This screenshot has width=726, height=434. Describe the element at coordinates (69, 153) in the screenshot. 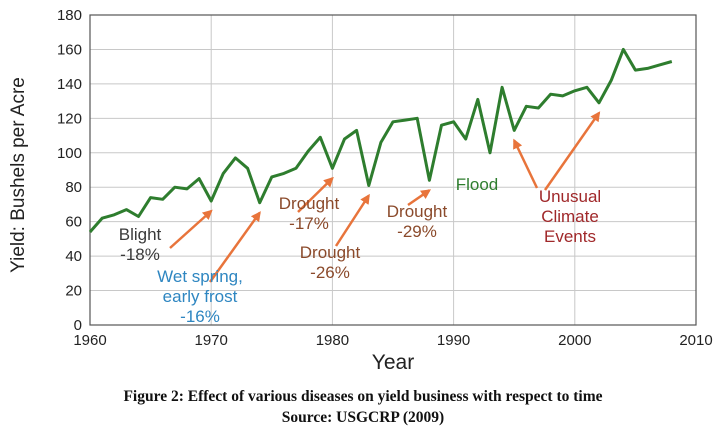

I see `y-tick-label: 100` at that location.